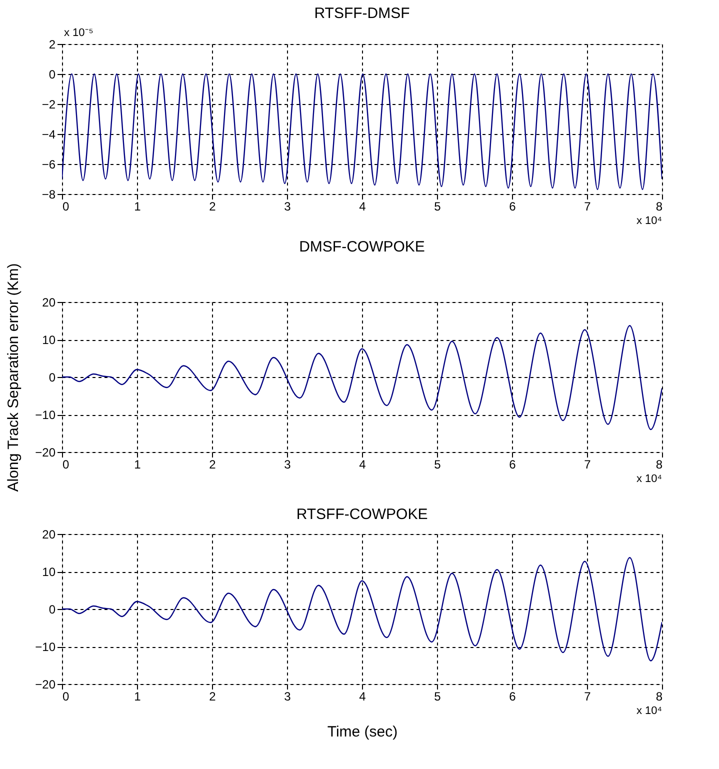 The image size is (719, 769). I want to click on x-axis-title: Time (sec), so click(362, 732).